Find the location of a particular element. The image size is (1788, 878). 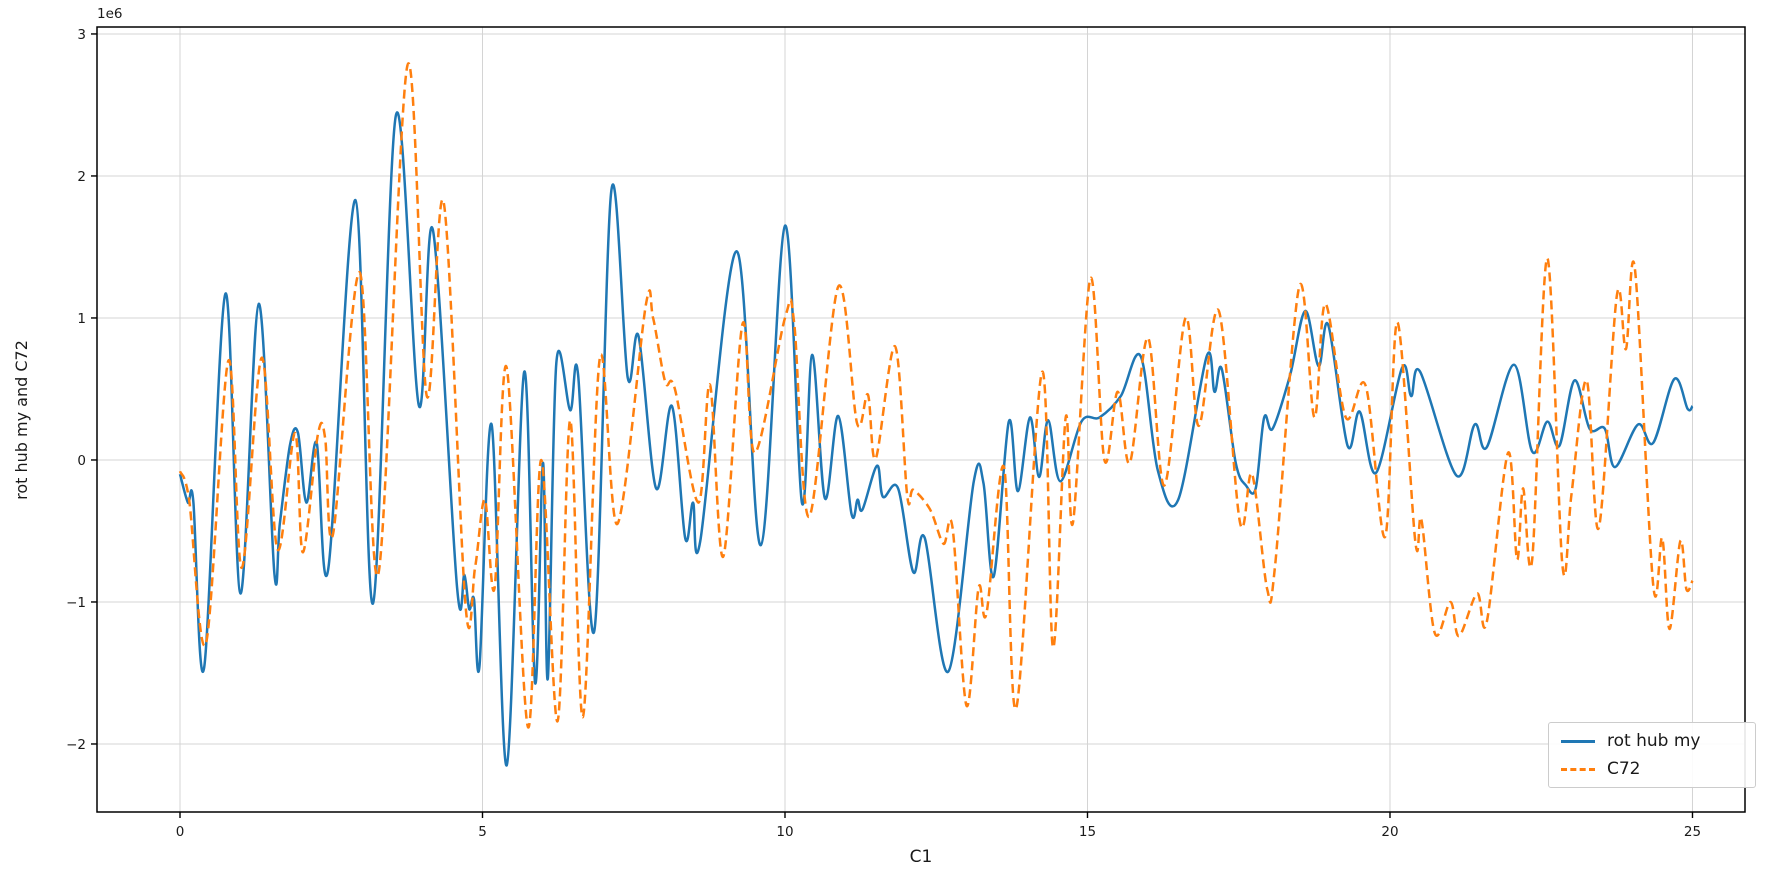

legend: rot hub my C72 is located at coordinates (1652, 755).